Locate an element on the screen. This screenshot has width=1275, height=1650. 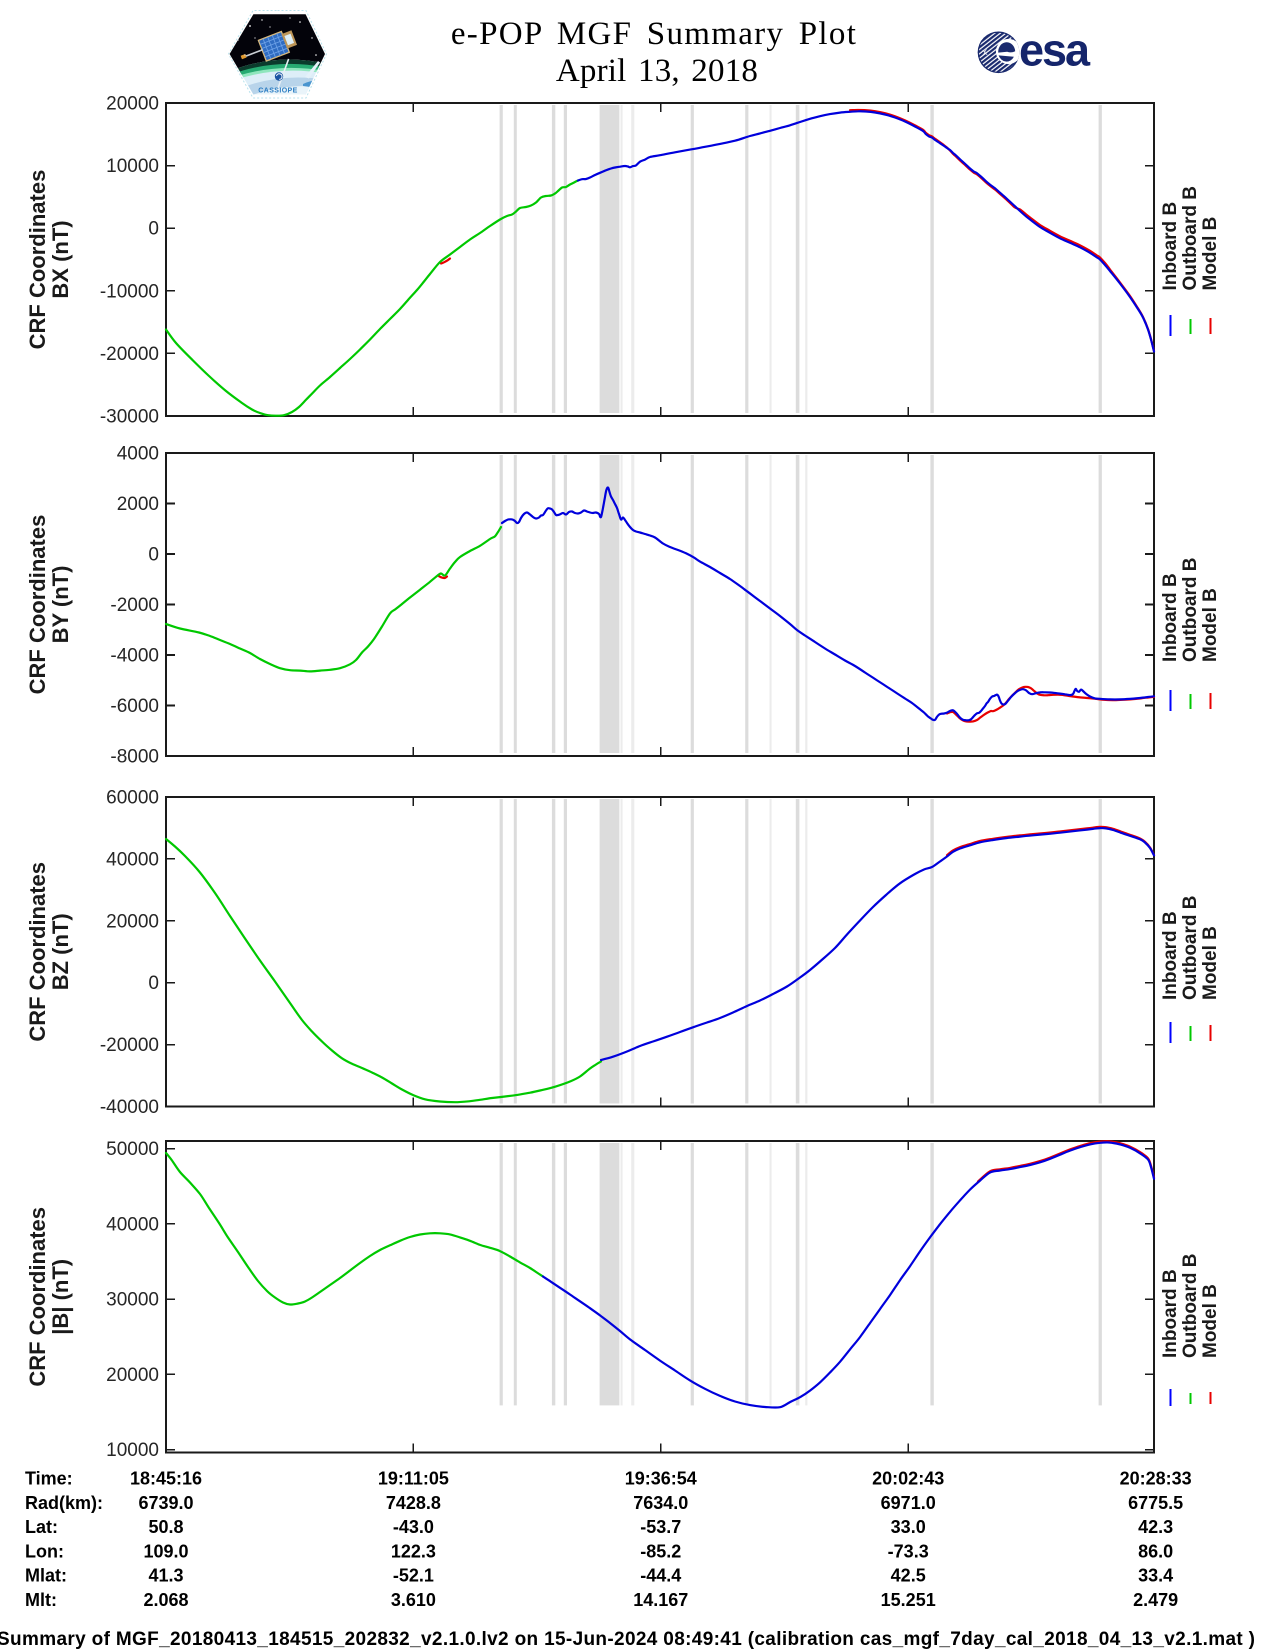
svg-text: 6971.0 is located at coordinates (908, 1503).